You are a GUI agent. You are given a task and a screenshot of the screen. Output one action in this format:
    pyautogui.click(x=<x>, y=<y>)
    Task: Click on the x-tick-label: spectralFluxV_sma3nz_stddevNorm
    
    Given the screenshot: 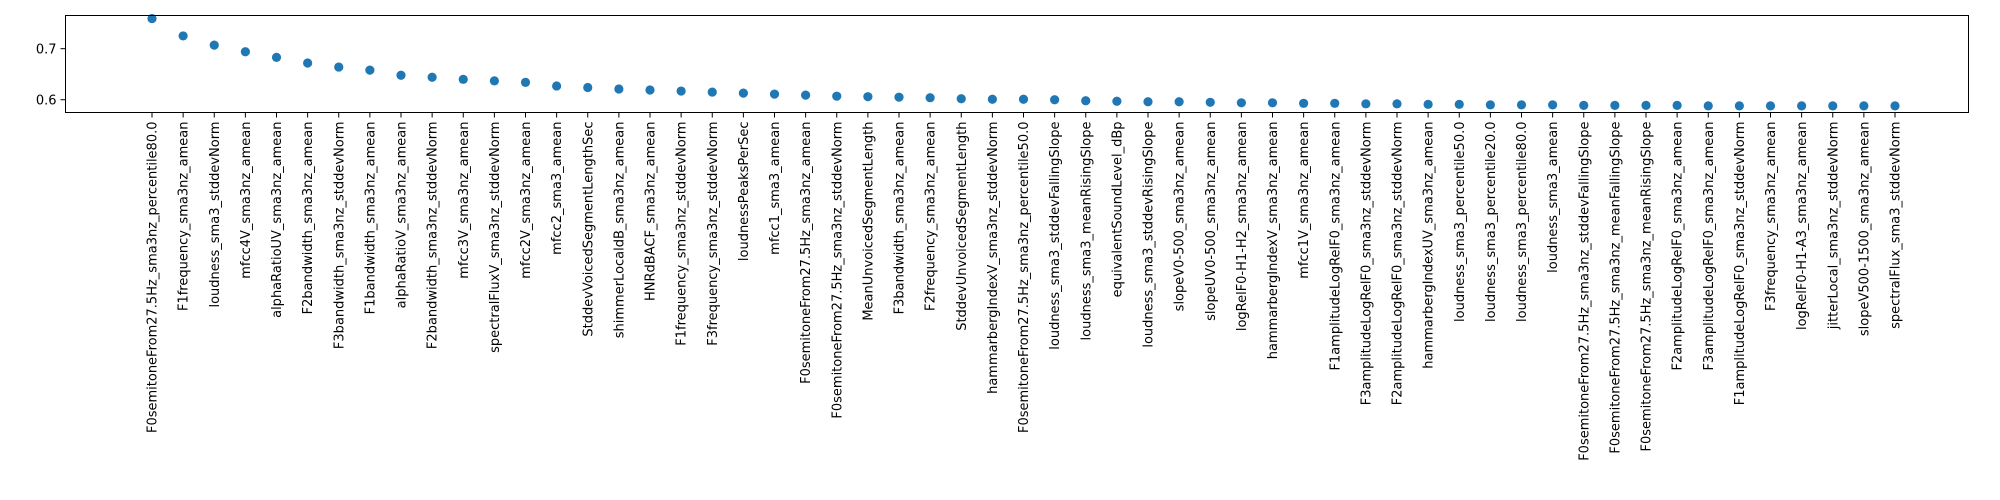 What is the action you would take?
    pyautogui.click(x=495, y=237)
    